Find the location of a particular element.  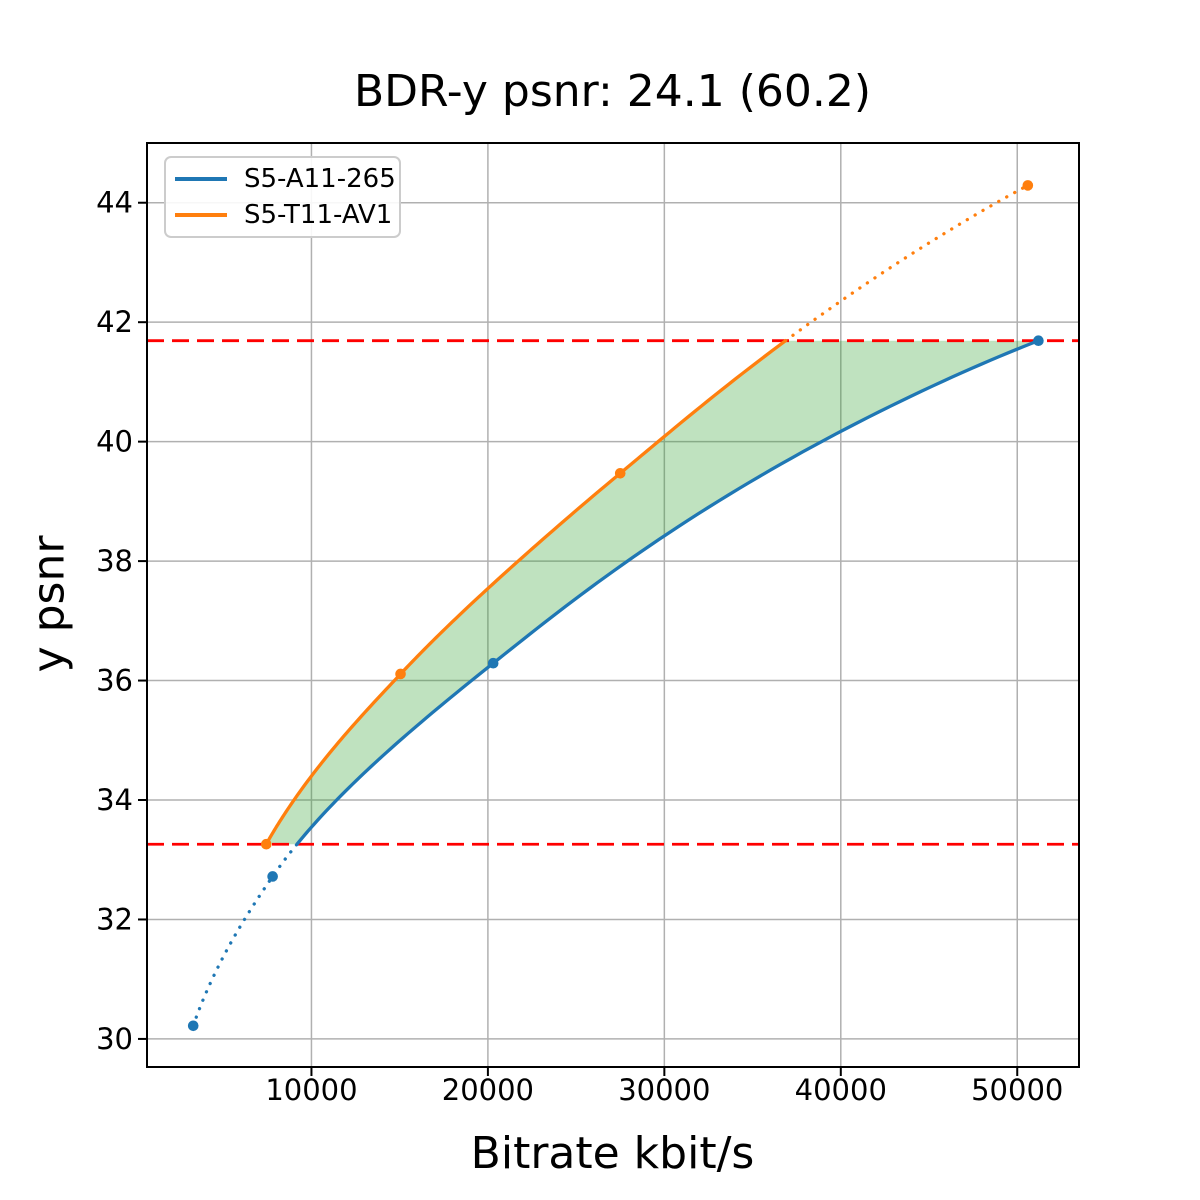

x-tick-label: 10000 is located at coordinates (311, 1090).